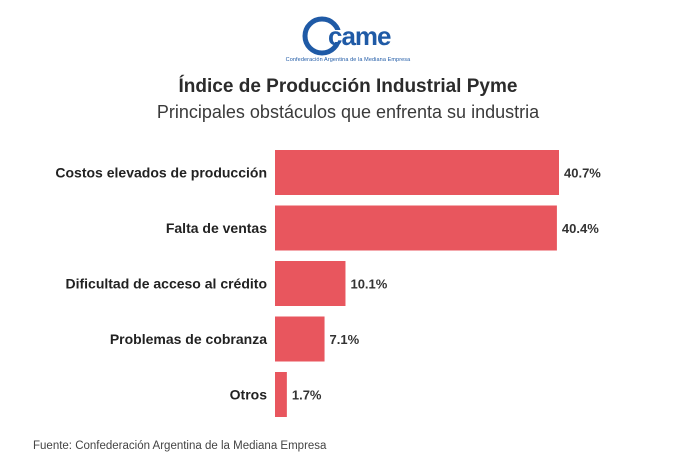 The image size is (696, 456). I want to click on category-label-1: Costos elevados de producción, so click(161, 173).